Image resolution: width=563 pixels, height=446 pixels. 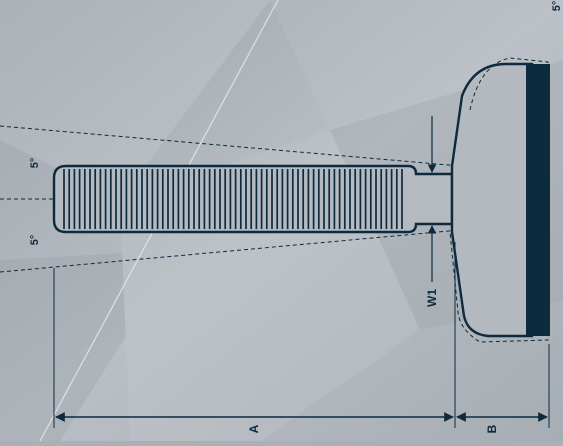 What do you see at coordinates (499, 200) in the screenshot?
I see `bolt-head` at bounding box center [499, 200].